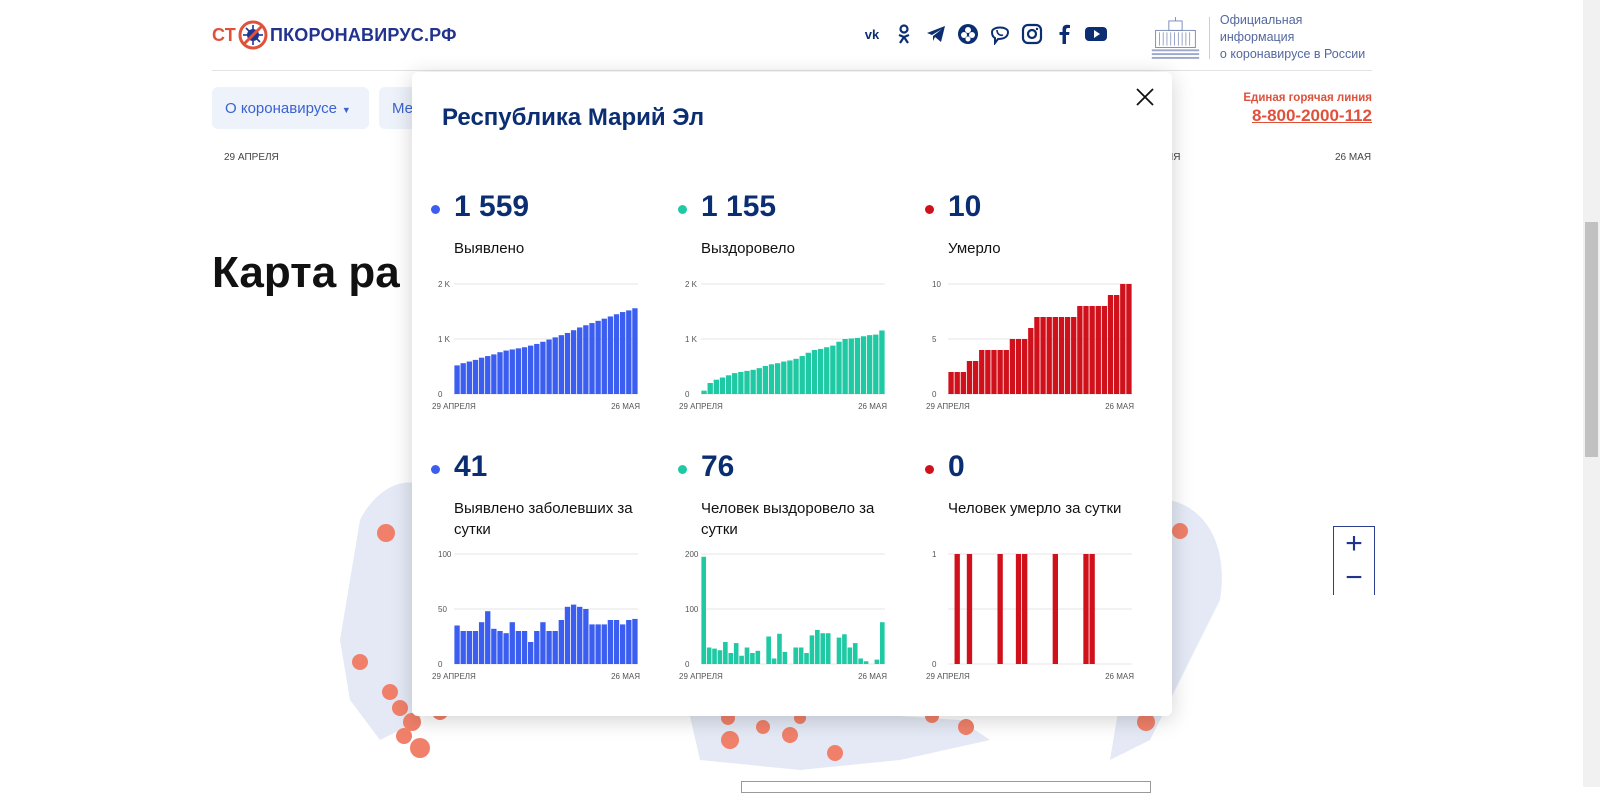  Describe the element at coordinates (251, 157) in the screenshot. I see `timeline-date-start: 29 АПРЕЛЯ` at that location.